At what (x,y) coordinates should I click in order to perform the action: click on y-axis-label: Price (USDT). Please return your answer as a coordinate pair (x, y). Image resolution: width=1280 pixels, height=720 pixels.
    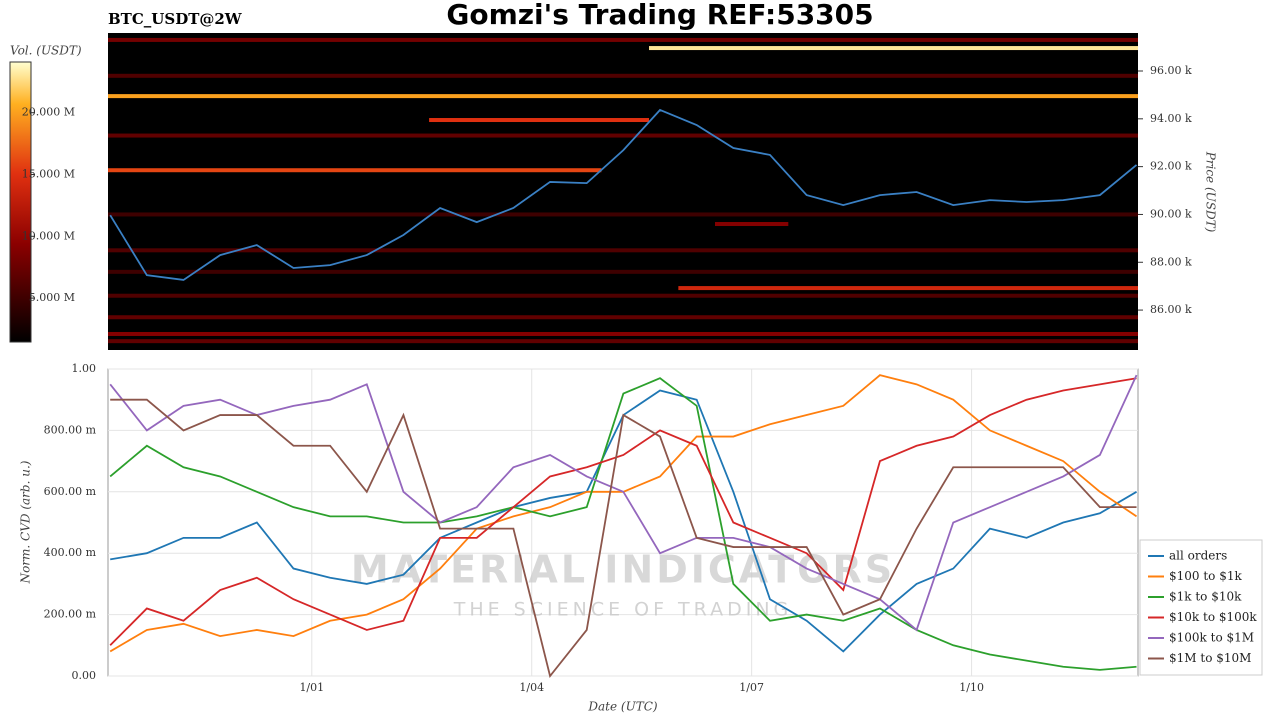
    Looking at the image, I should click on (1211, 192).